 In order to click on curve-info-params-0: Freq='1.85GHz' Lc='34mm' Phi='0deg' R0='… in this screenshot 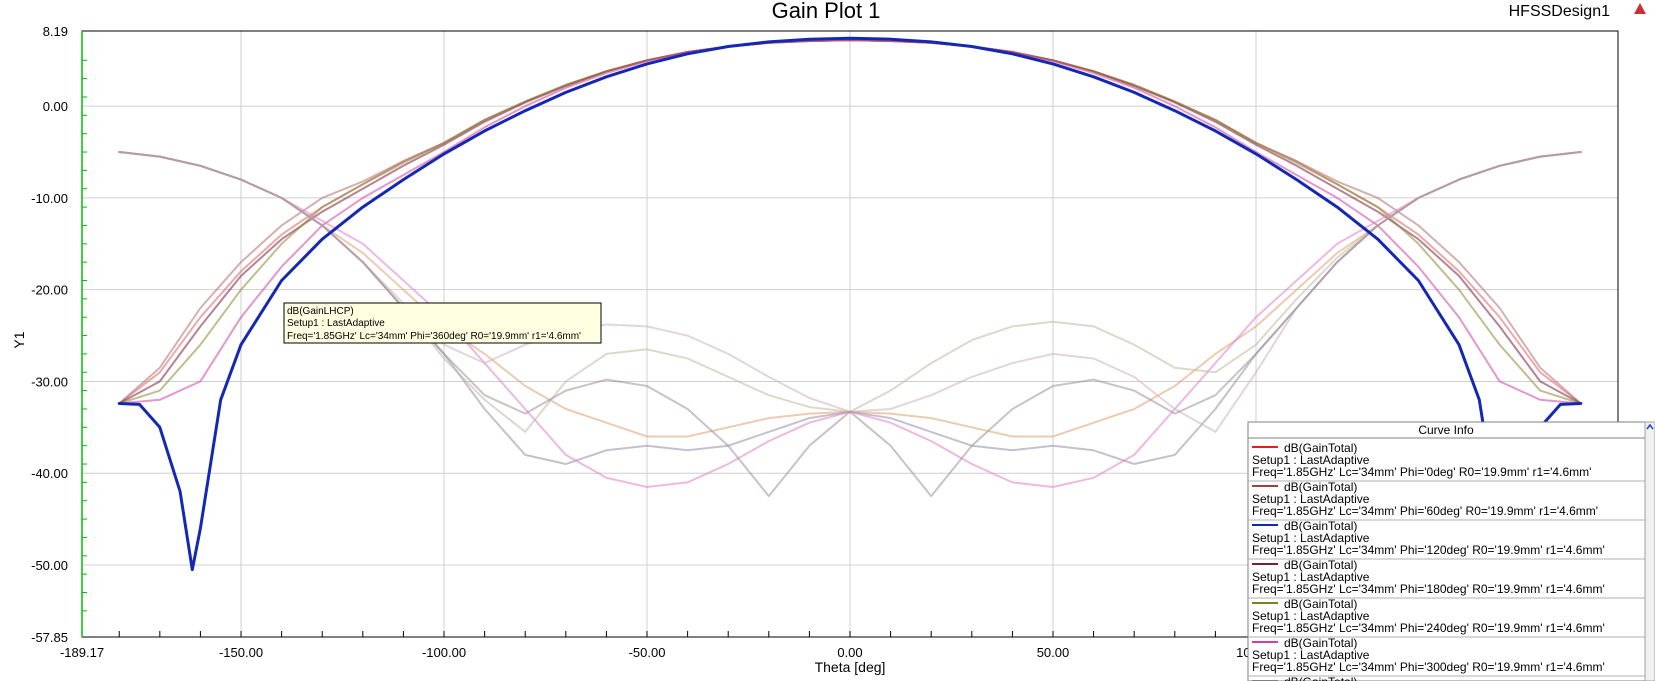, I will do `click(1421, 472)`.